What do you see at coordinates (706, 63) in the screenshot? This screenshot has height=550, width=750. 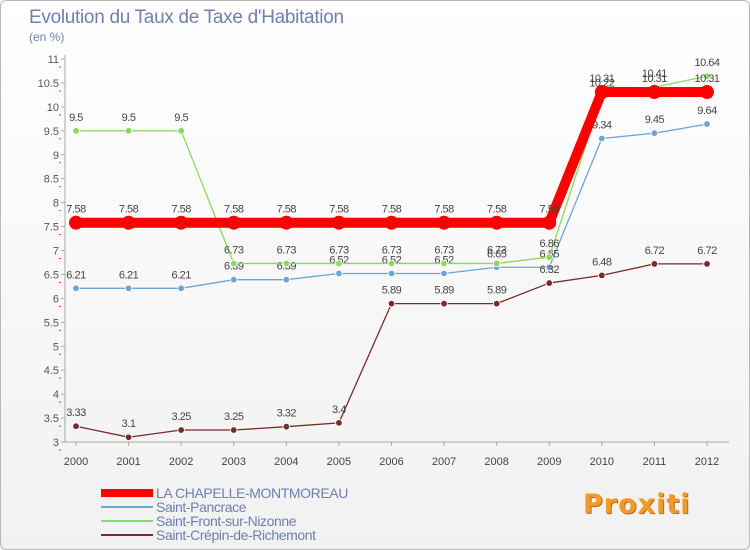 I see `data-label: 10.64` at bounding box center [706, 63].